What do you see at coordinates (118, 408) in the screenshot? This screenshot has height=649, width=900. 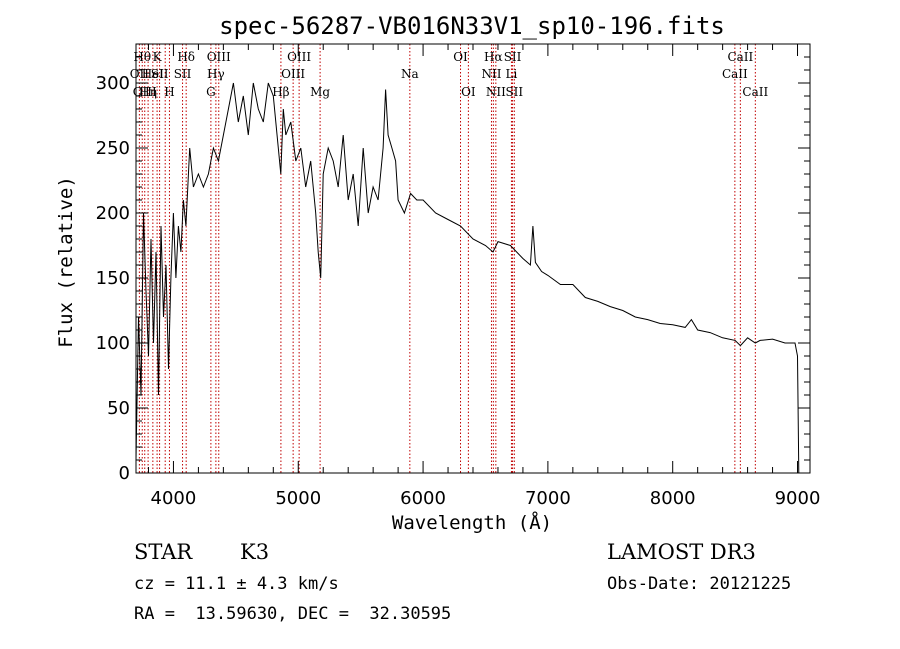 I see `y-tick-label: 50` at bounding box center [118, 408].